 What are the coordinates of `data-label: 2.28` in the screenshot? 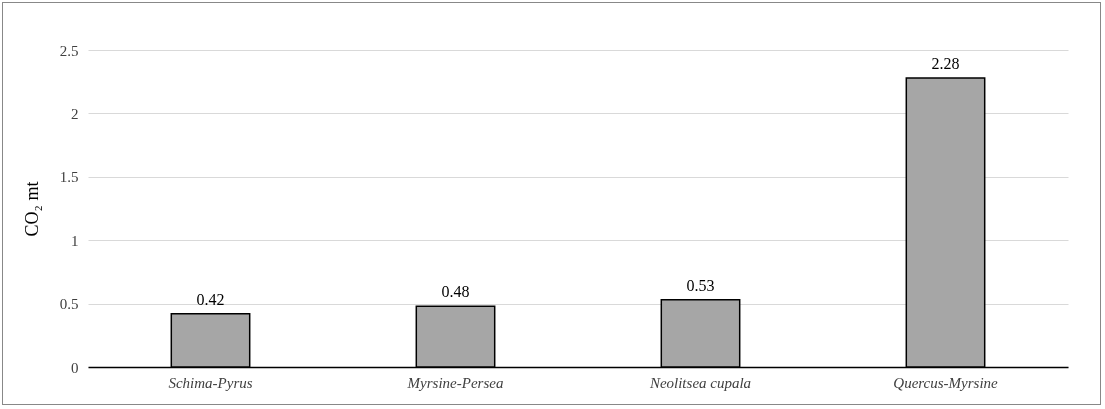 It's located at (945, 63).